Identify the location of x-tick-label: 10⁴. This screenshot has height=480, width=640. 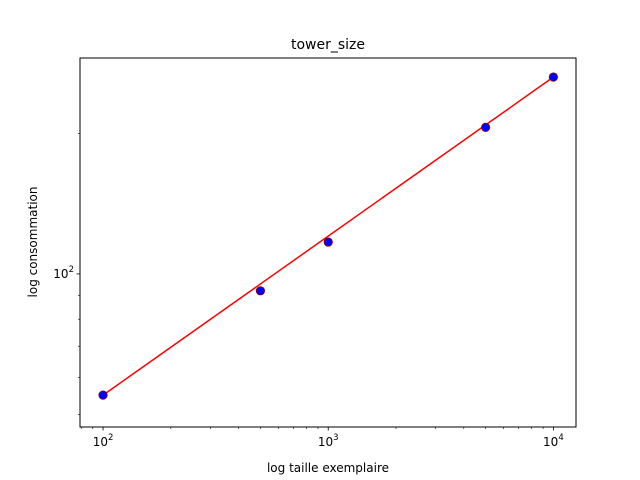
(553, 441).